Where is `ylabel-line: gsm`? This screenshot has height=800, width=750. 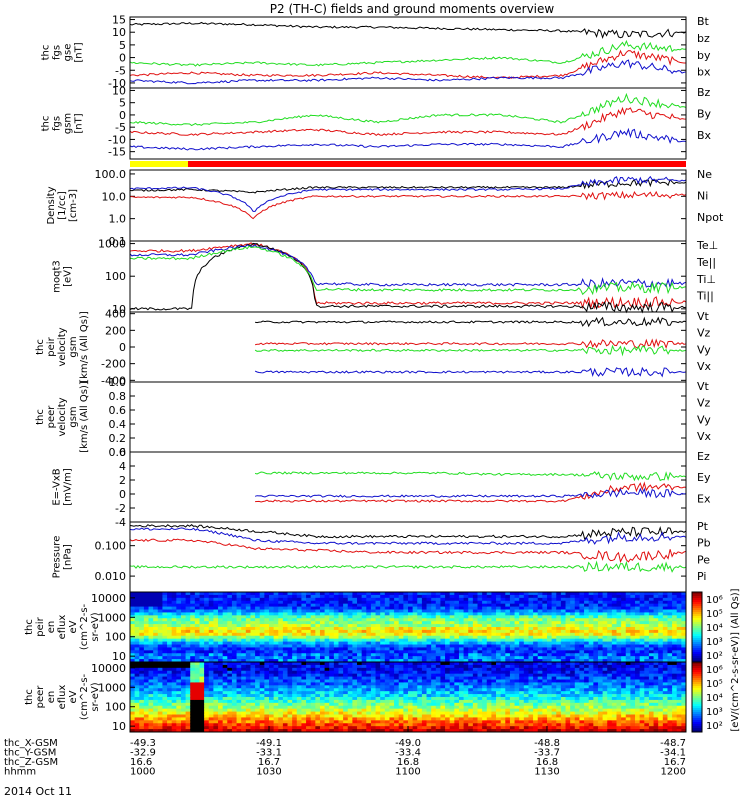
ylabel-line: gsm is located at coordinates (68, 123).